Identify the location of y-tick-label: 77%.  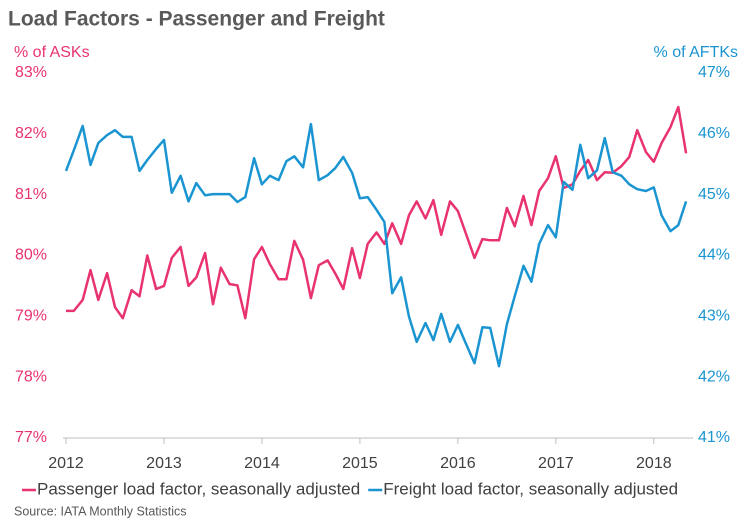
(31, 437).